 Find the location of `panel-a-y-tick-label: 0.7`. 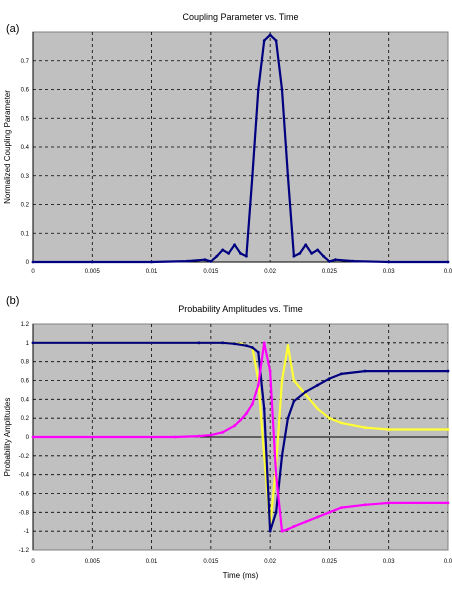

panel-a-y-tick-label: 0.7 is located at coordinates (25, 62).